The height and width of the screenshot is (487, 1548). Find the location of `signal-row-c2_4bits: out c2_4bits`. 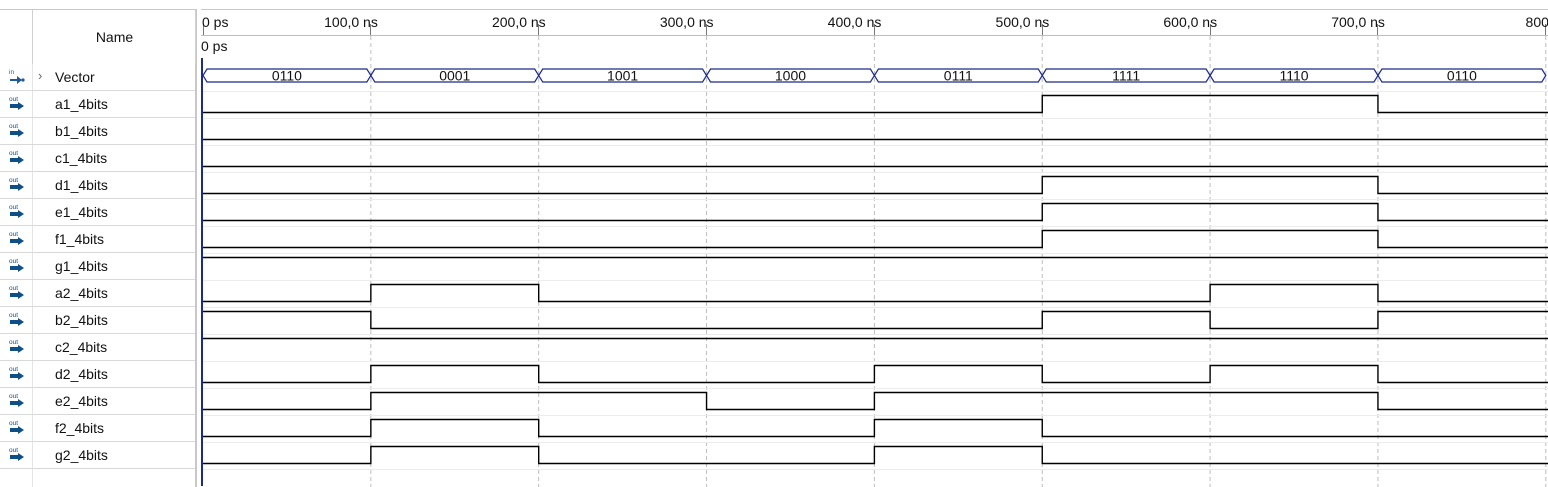

signal-row-c2_4bits: out c2_4bits is located at coordinates (97, 347).